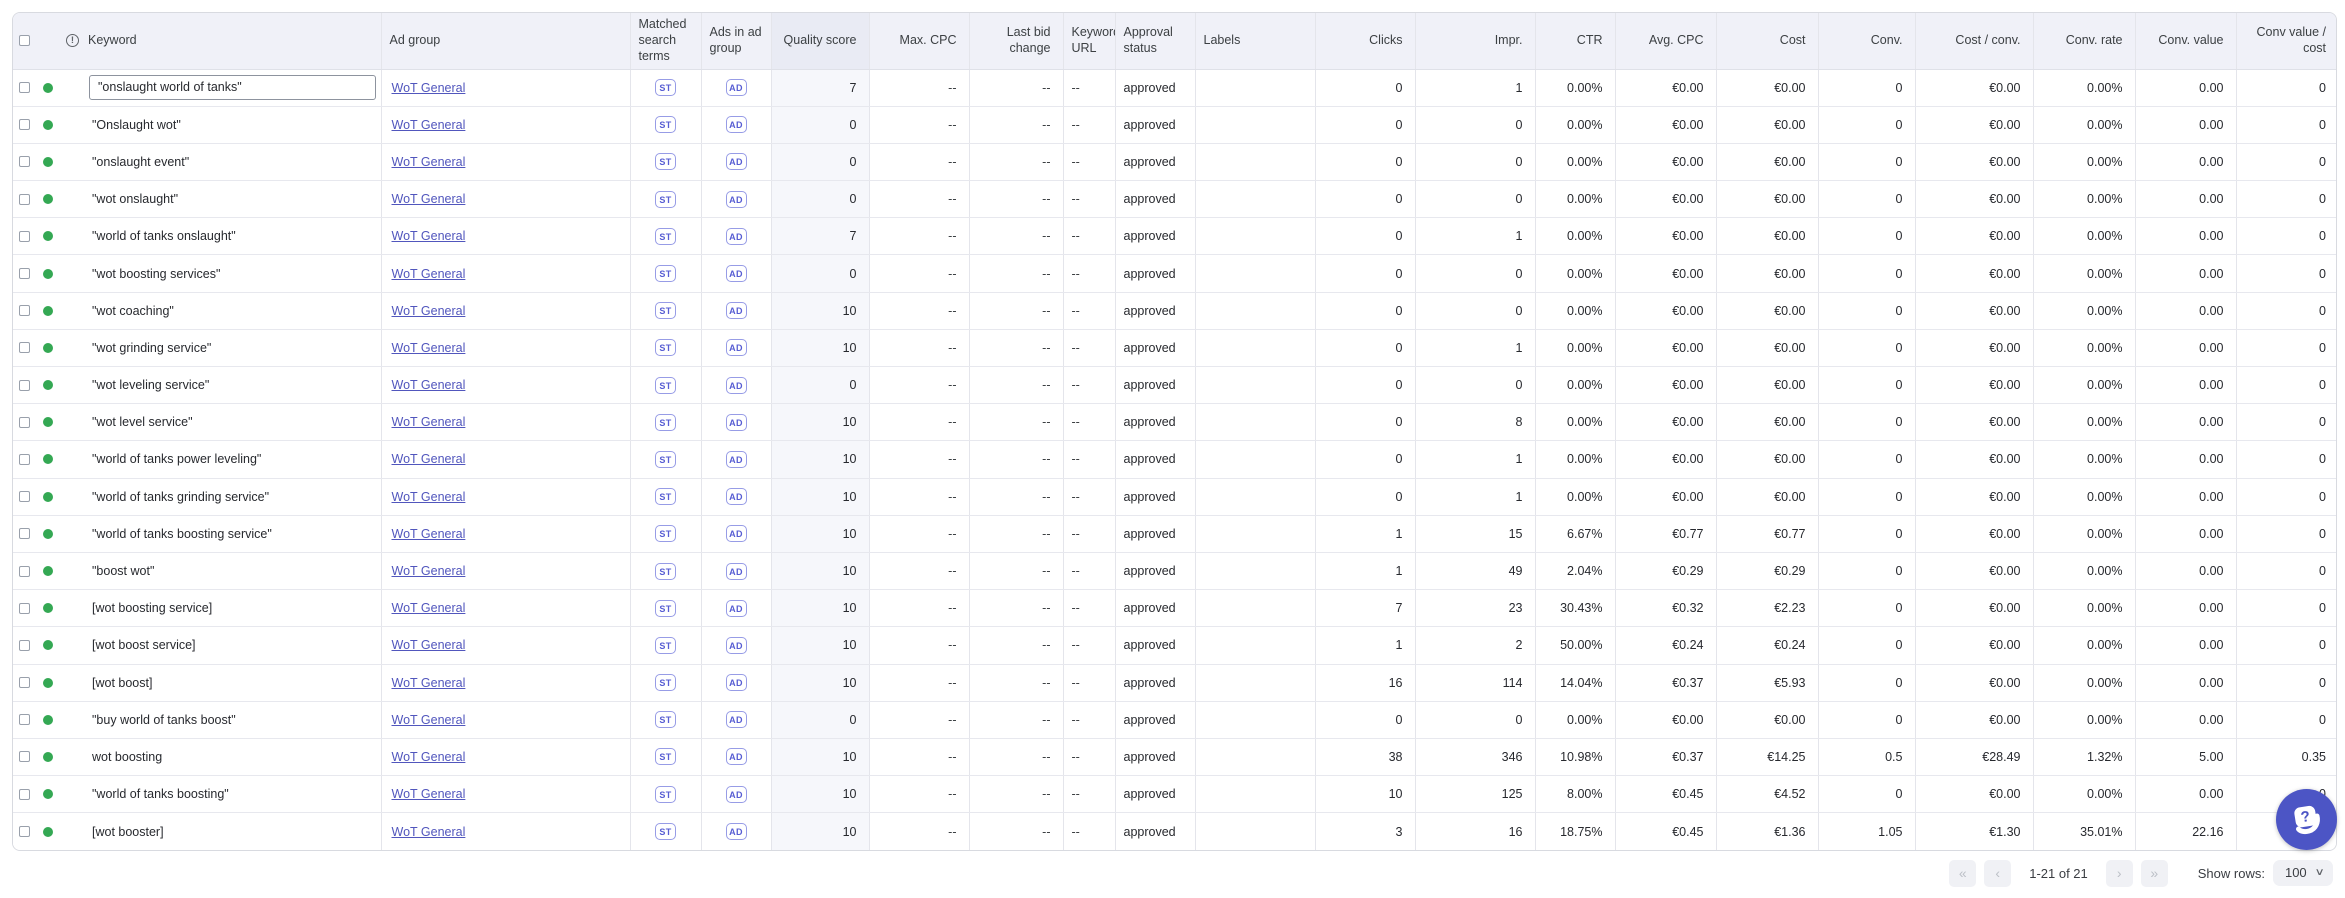 The height and width of the screenshot is (898, 2345). What do you see at coordinates (1974, 41) in the screenshot?
I see `column-header-cost-per-conv: Cost / conv.` at bounding box center [1974, 41].